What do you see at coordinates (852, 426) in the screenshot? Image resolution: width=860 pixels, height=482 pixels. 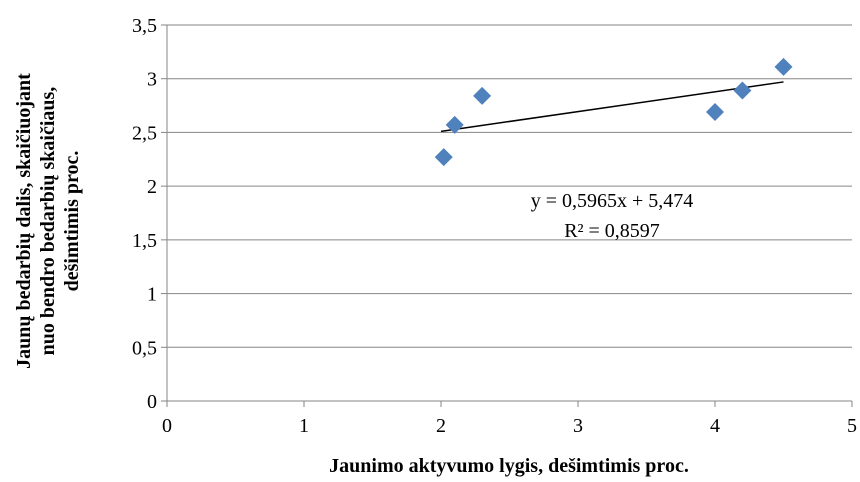 I see `x-tick-label-5: 5` at bounding box center [852, 426].